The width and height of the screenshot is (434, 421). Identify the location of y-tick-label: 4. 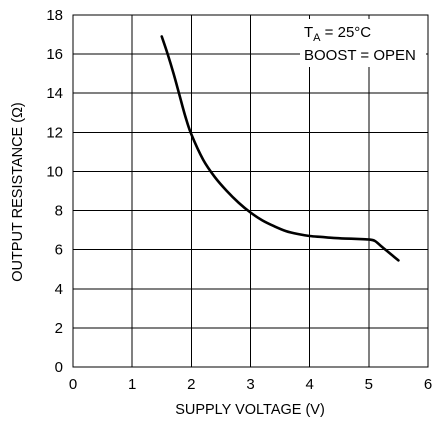
(59, 289).